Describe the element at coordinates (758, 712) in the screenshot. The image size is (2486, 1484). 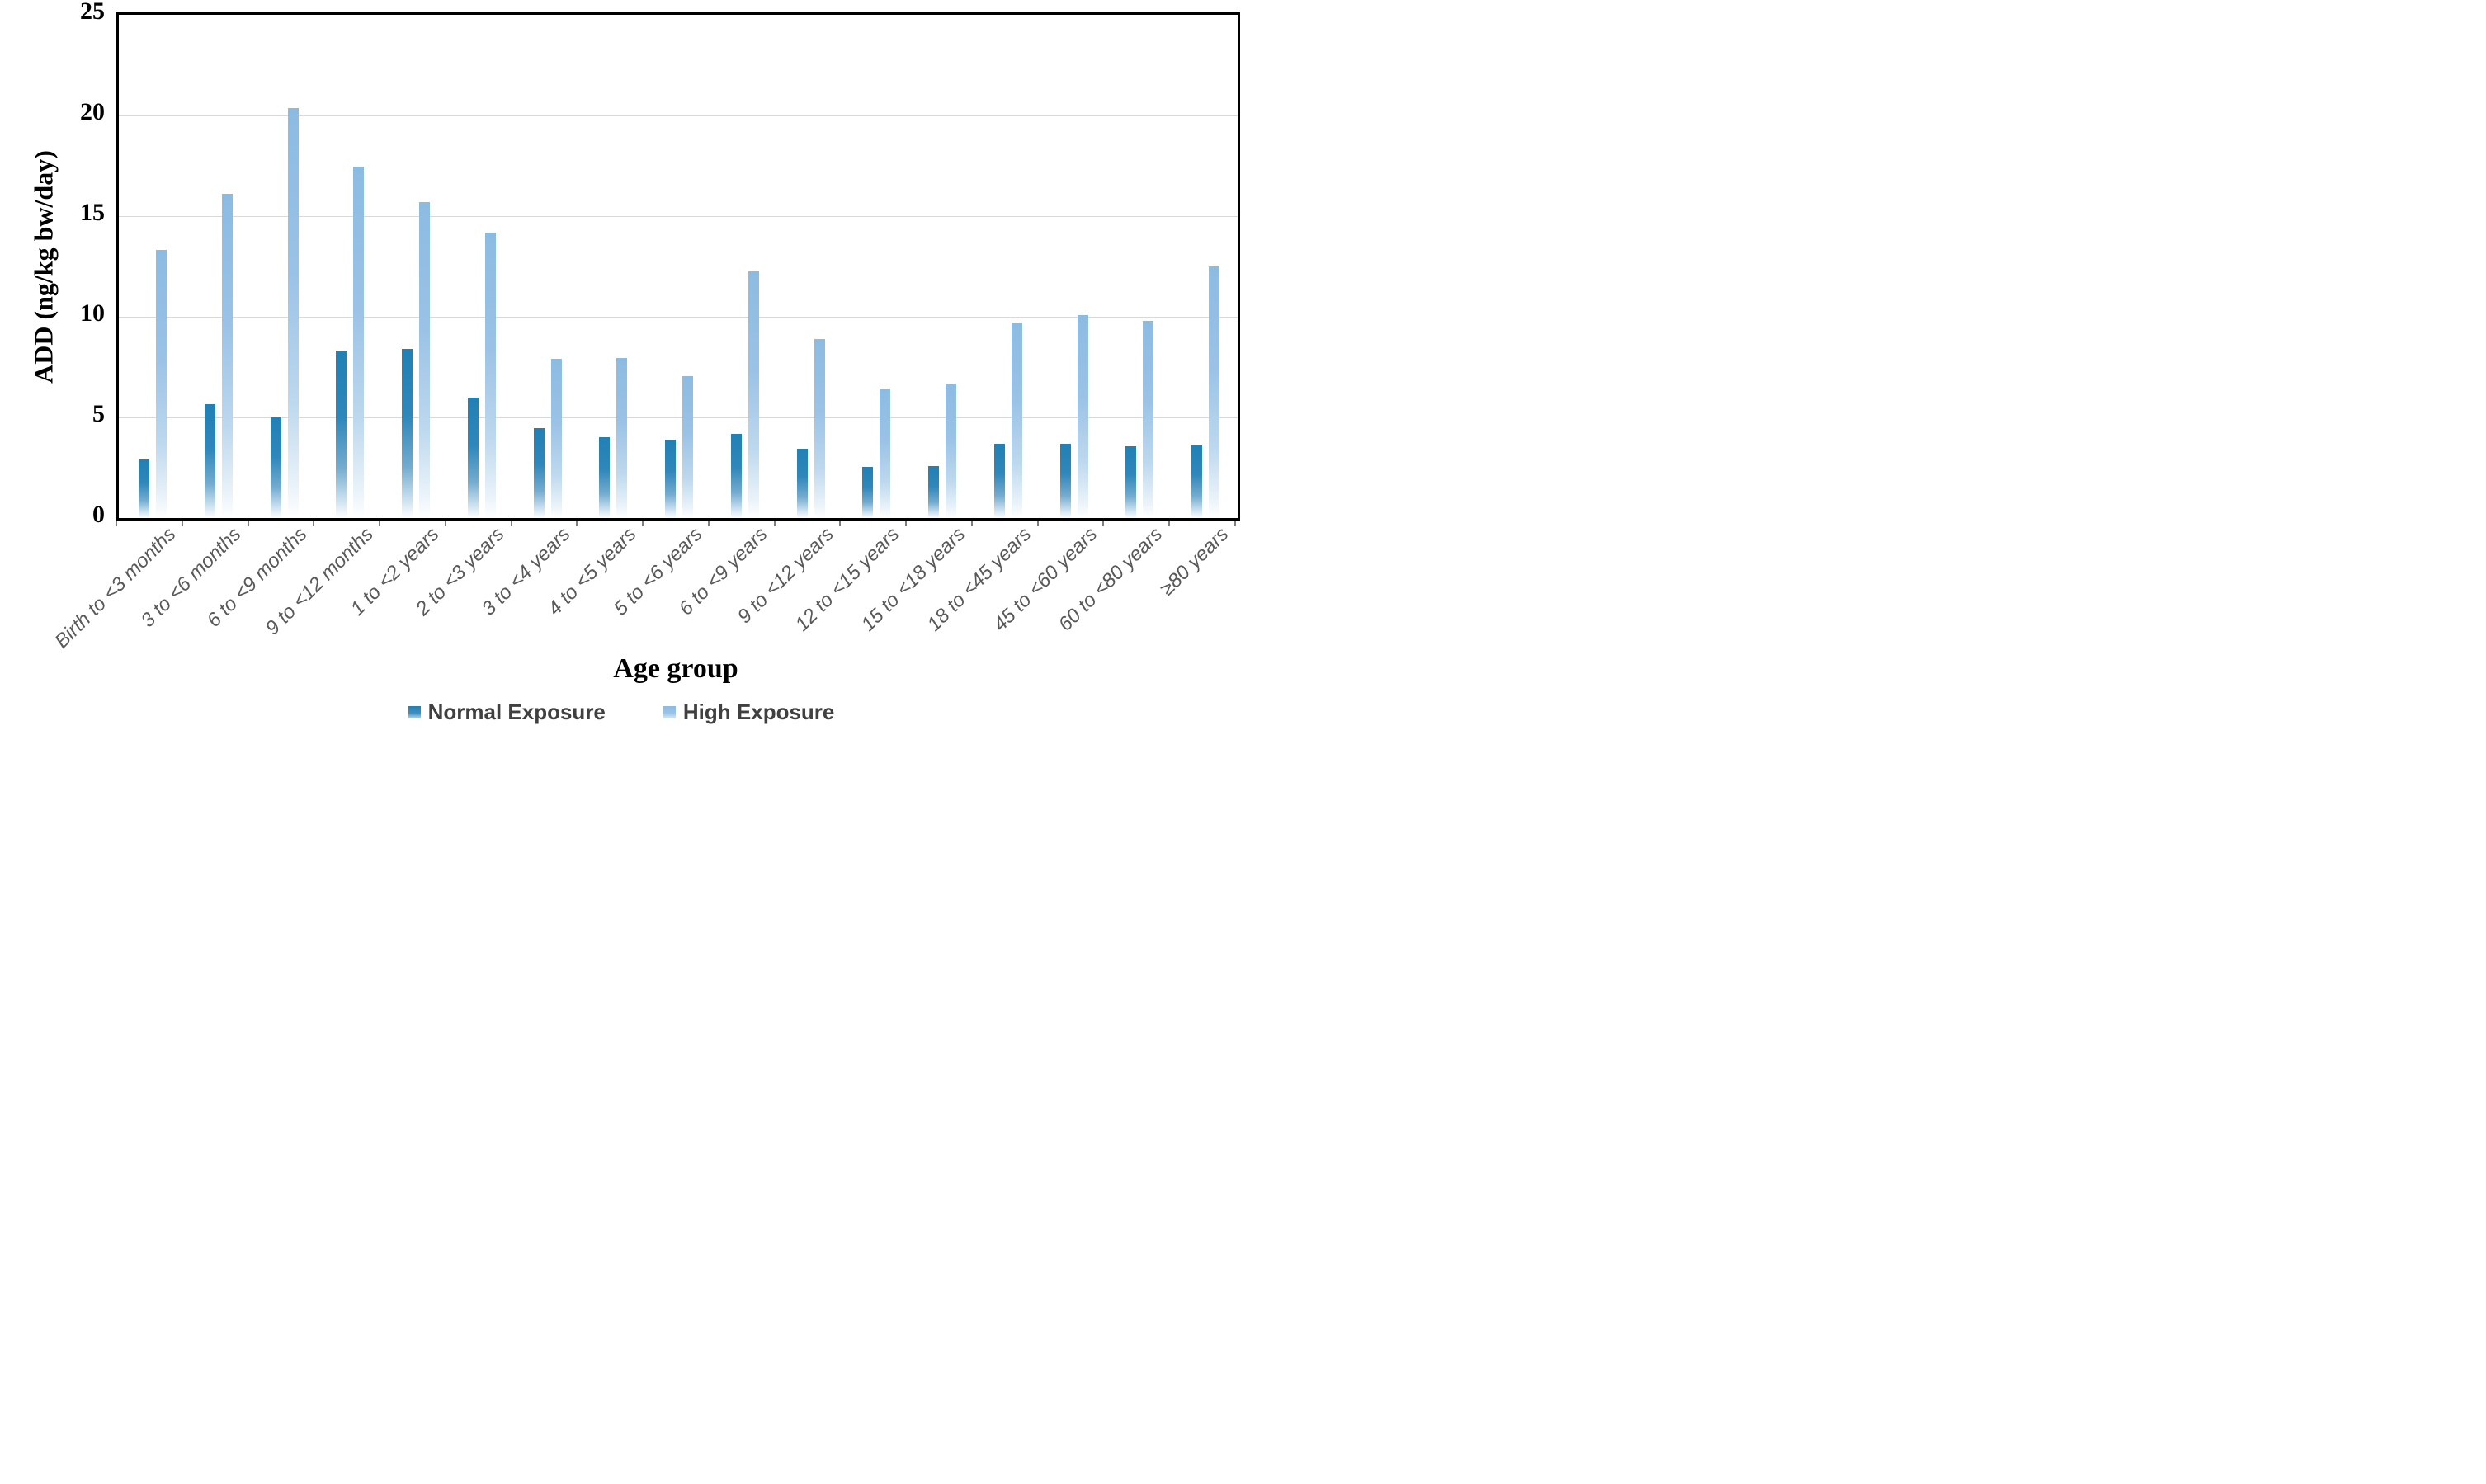
I see `legend-label: High Exposure` at that location.